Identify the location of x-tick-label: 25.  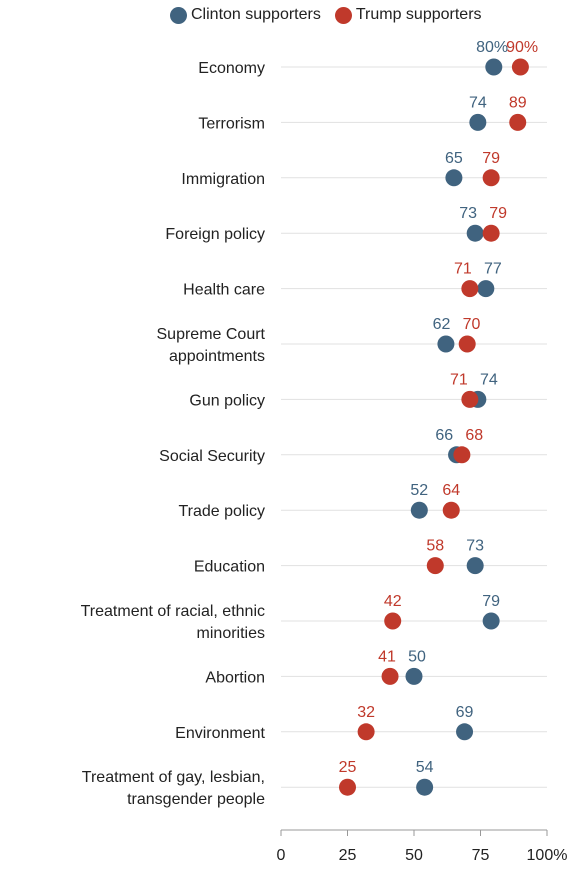
(348, 855).